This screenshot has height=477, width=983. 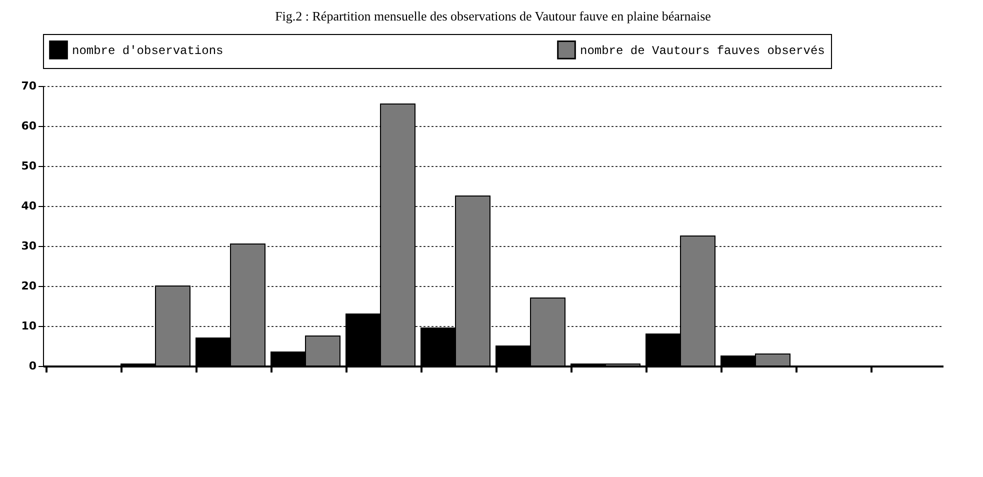 I want to click on y-tick-label: 40, so click(x=29, y=206).